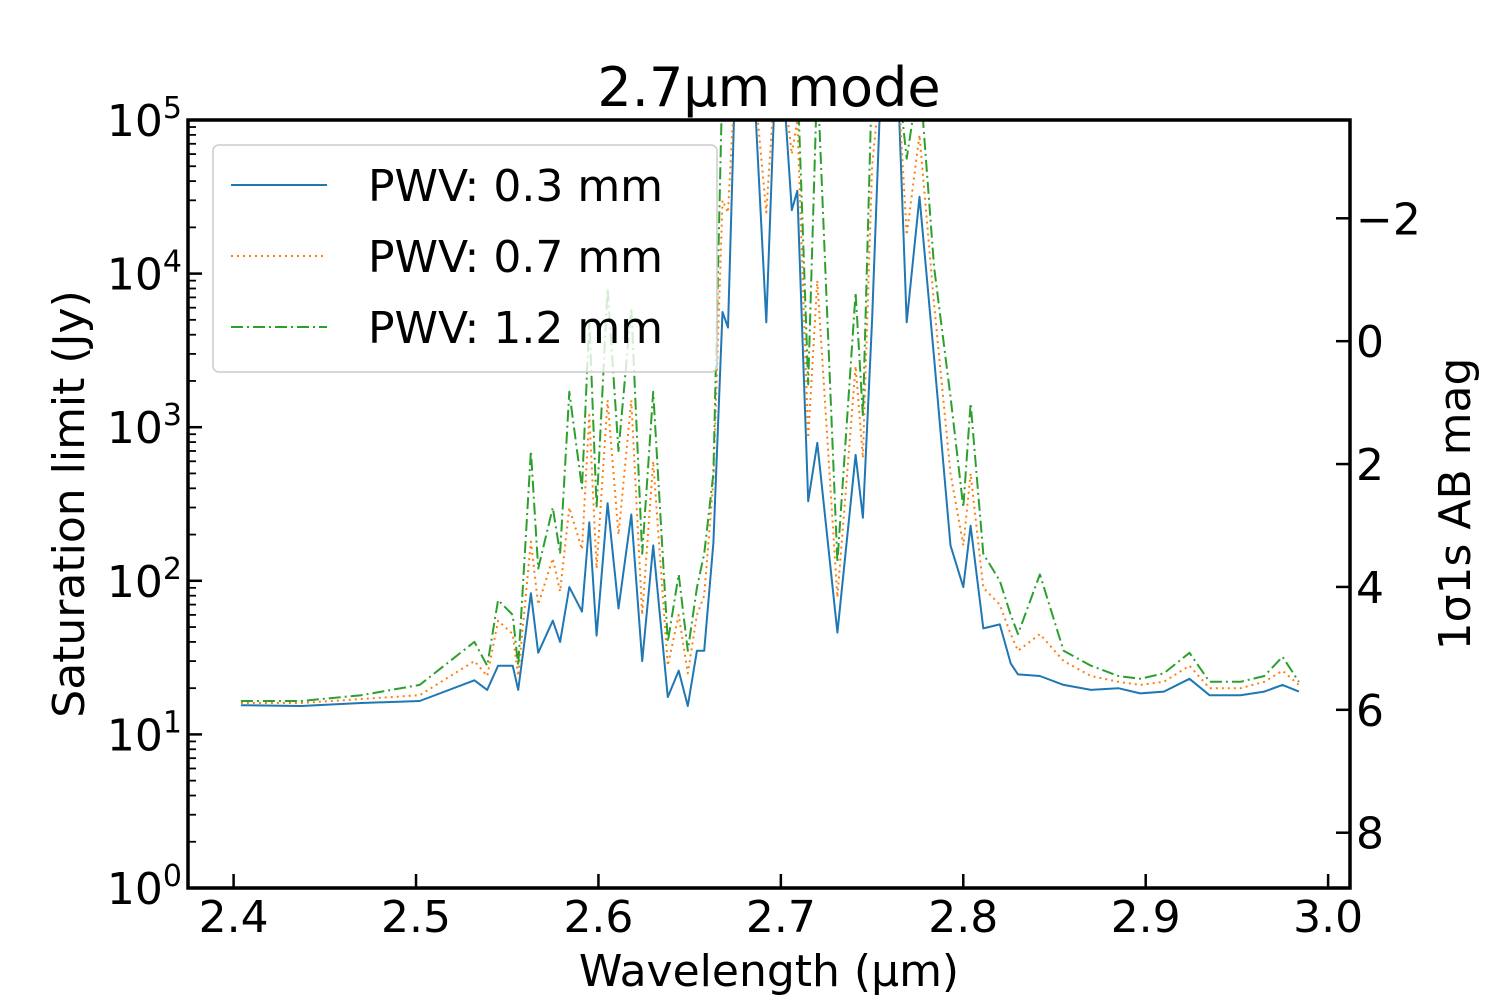 This screenshot has width=1500, height=1000. I want to click on y-tick-label: 10⁴, so click(144, 273).